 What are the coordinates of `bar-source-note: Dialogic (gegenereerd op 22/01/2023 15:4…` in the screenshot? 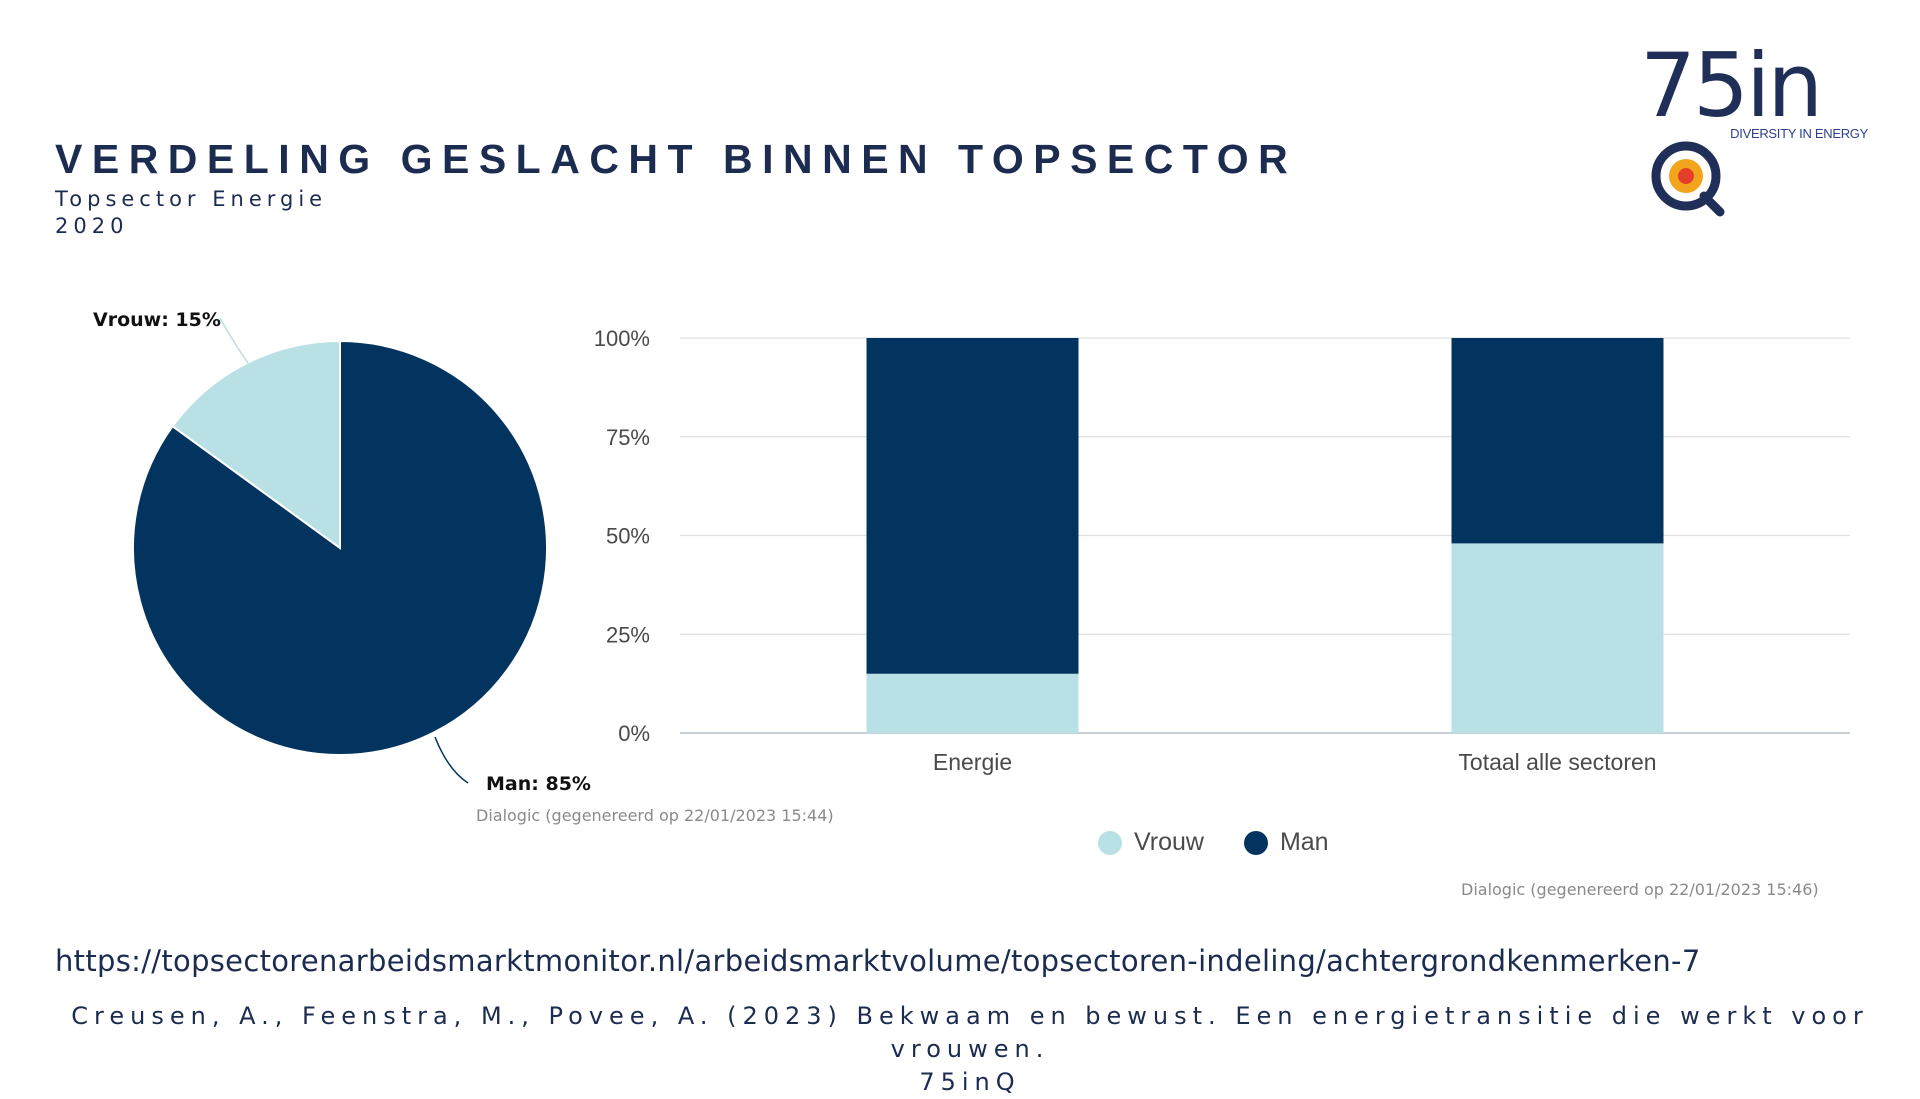 It's located at (1640, 889).